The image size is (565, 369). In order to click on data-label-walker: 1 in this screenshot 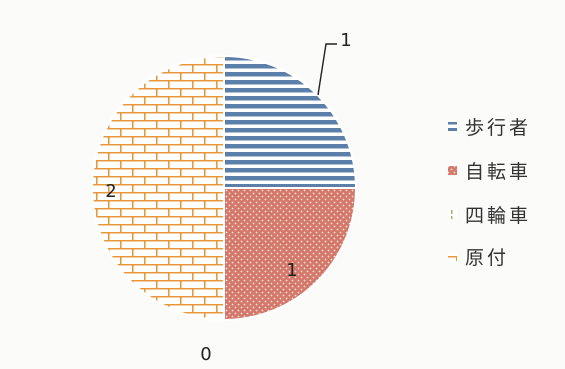, I will do `click(345, 40)`.